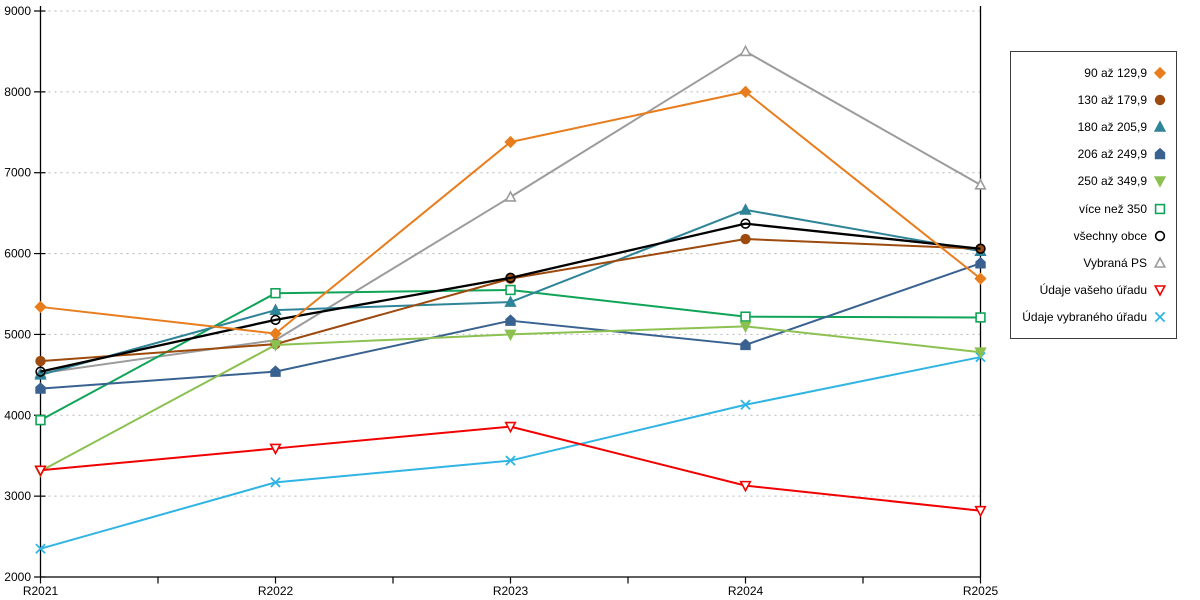 Image resolution: width=1200 pixels, height=600 pixels. Describe the element at coordinates (980, 511) in the screenshot. I see `series-marker-daje-va-eho-adu-R2025` at that location.